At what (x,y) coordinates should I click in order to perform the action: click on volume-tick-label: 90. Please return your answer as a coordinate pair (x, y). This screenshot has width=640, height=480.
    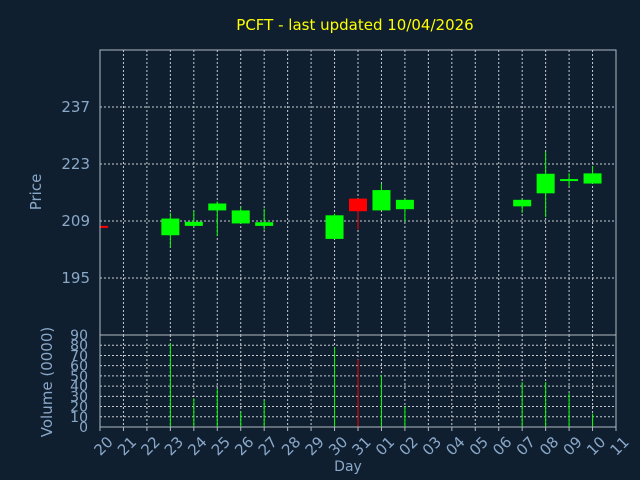
    Looking at the image, I should click on (79, 336).